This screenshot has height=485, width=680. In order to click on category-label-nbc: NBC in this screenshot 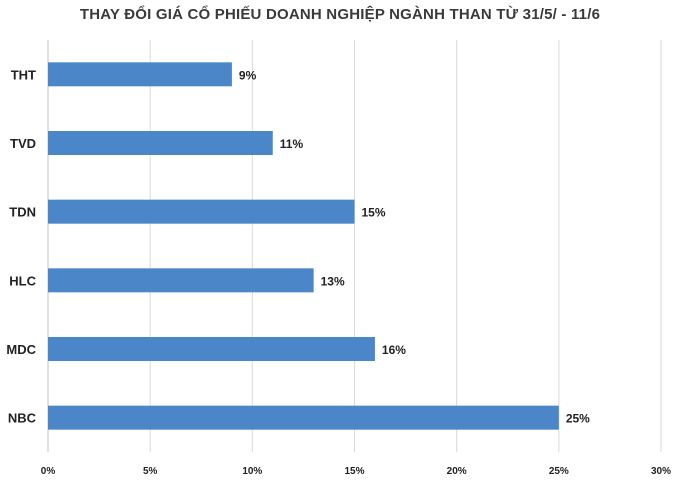, I will do `click(22, 418)`.